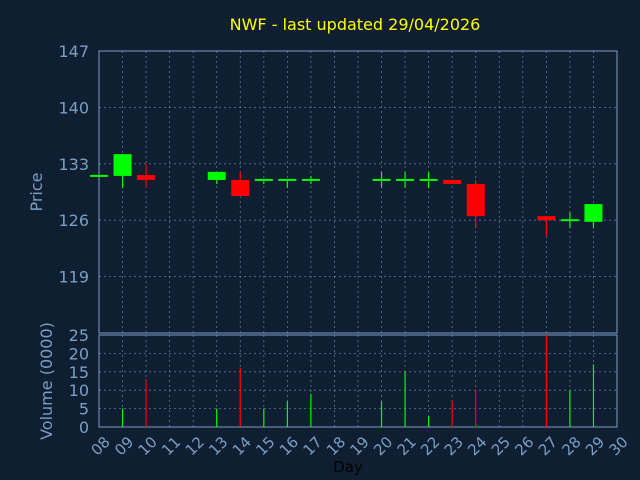 The width and height of the screenshot is (640, 480). What do you see at coordinates (289, 446) in the screenshot?
I see `x-tick-label: 16` at bounding box center [289, 446].